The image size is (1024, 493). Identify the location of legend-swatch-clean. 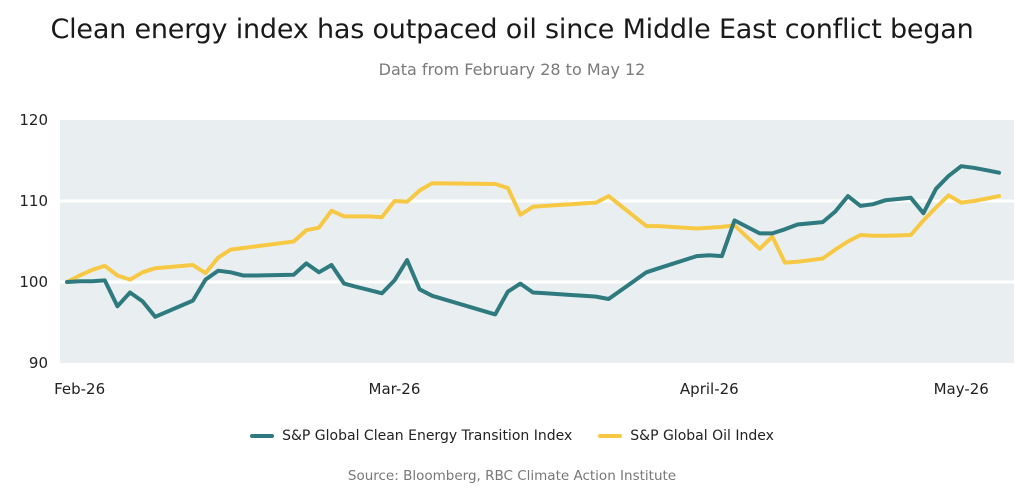
(262, 436).